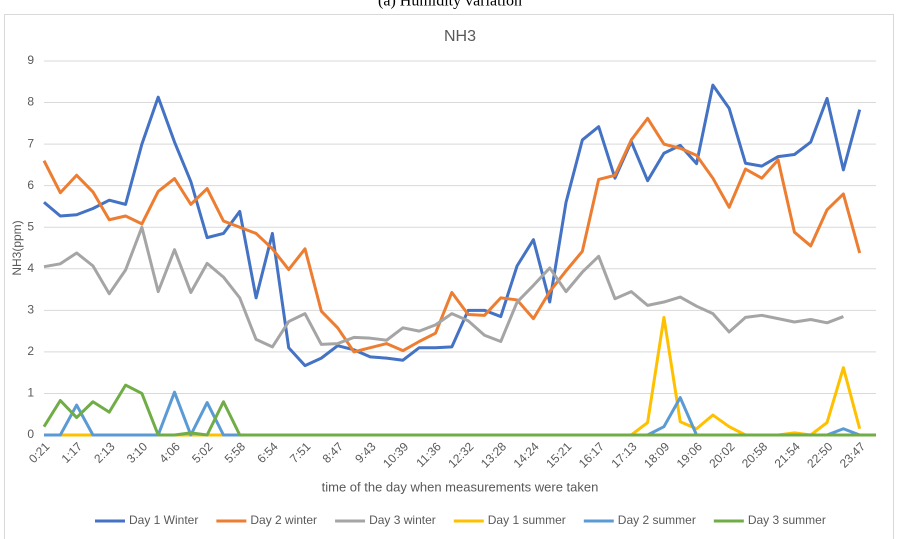  Describe the element at coordinates (459, 410) in the screenshot. I see `line-series` at that location.